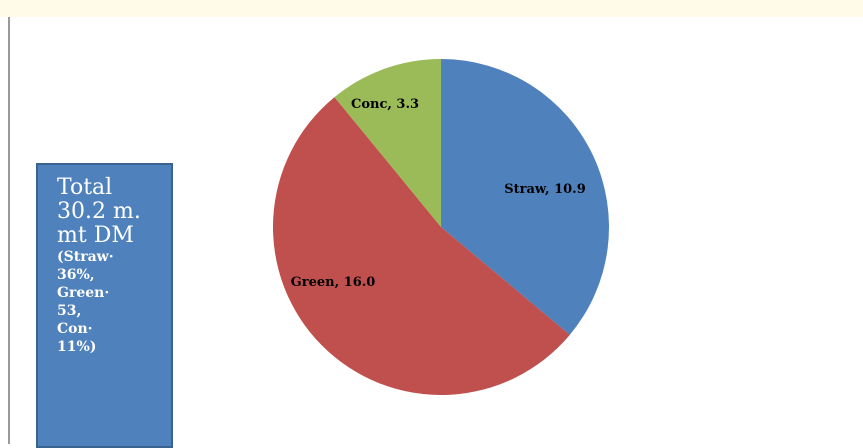 The width and height of the screenshot is (863, 448). Describe the element at coordinates (545, 189) in the screenshot. I see `slice-label-straw: Straw, 10.9` at that location.